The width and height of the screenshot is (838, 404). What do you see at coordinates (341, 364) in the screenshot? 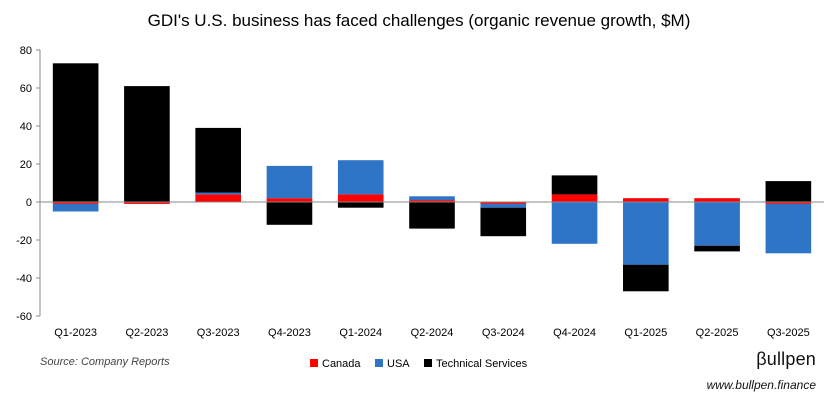
I see `legend-label-canada: Canada` at bounding box center [341, 364].